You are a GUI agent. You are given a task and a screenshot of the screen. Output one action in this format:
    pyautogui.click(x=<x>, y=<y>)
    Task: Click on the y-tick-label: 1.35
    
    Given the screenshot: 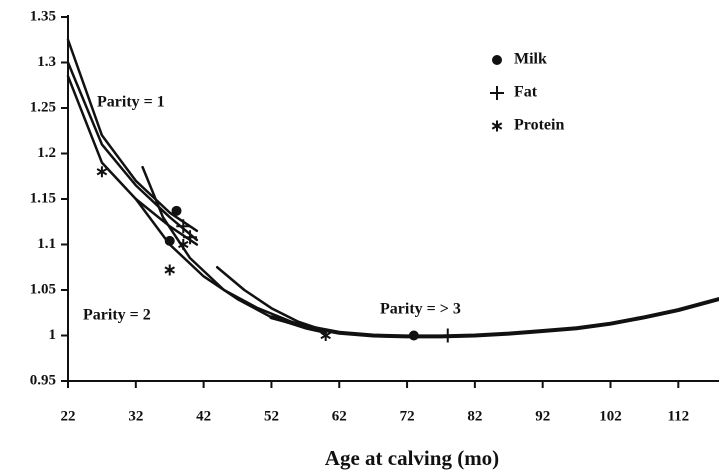 What is the action you would take?
    pyautogui.click(x=43, y=16)
    